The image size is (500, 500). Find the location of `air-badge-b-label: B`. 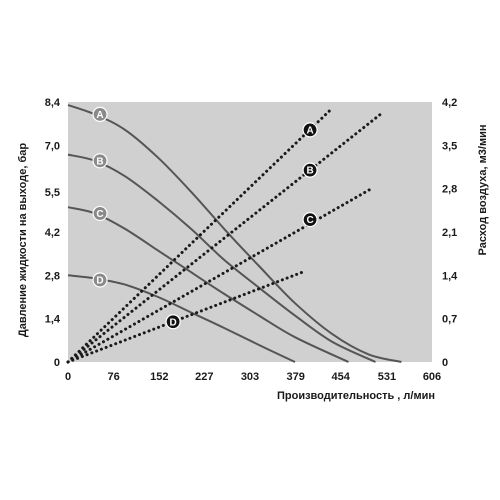

air-badge-b-label: B is located at coordinates (309, 171).